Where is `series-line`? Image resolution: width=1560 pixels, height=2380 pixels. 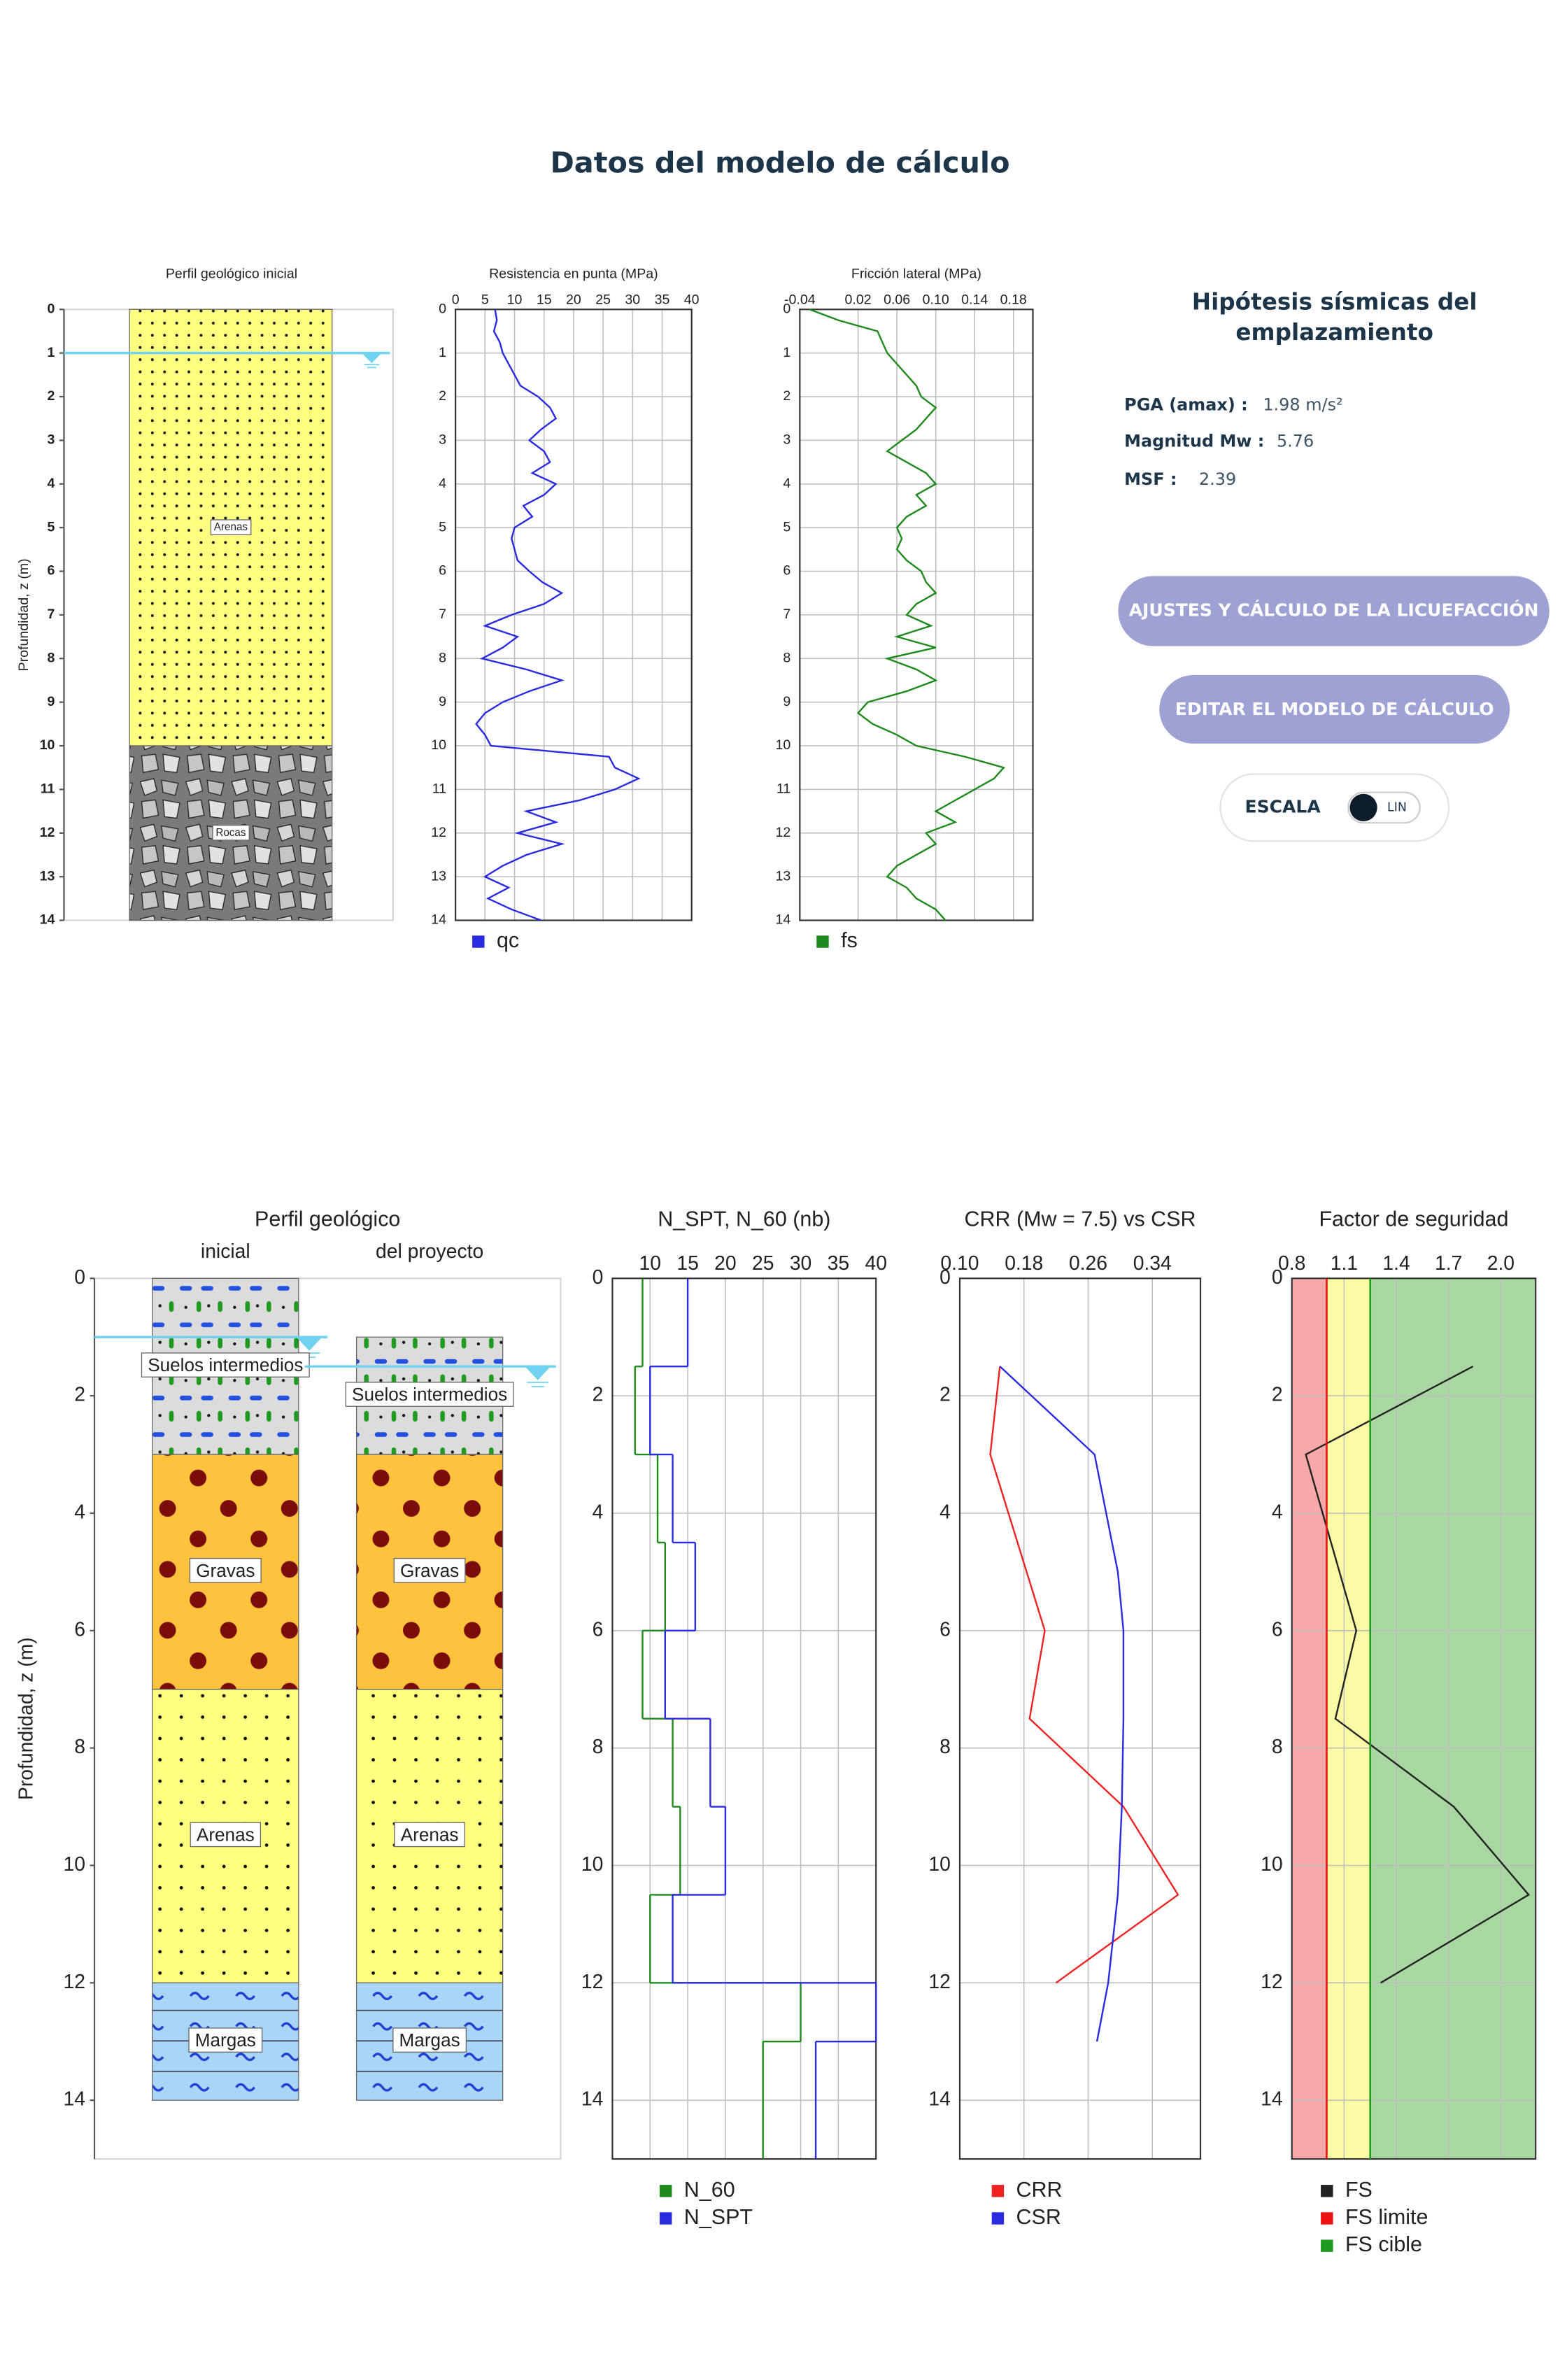 series-line is located at coordinates (1084, 1675).